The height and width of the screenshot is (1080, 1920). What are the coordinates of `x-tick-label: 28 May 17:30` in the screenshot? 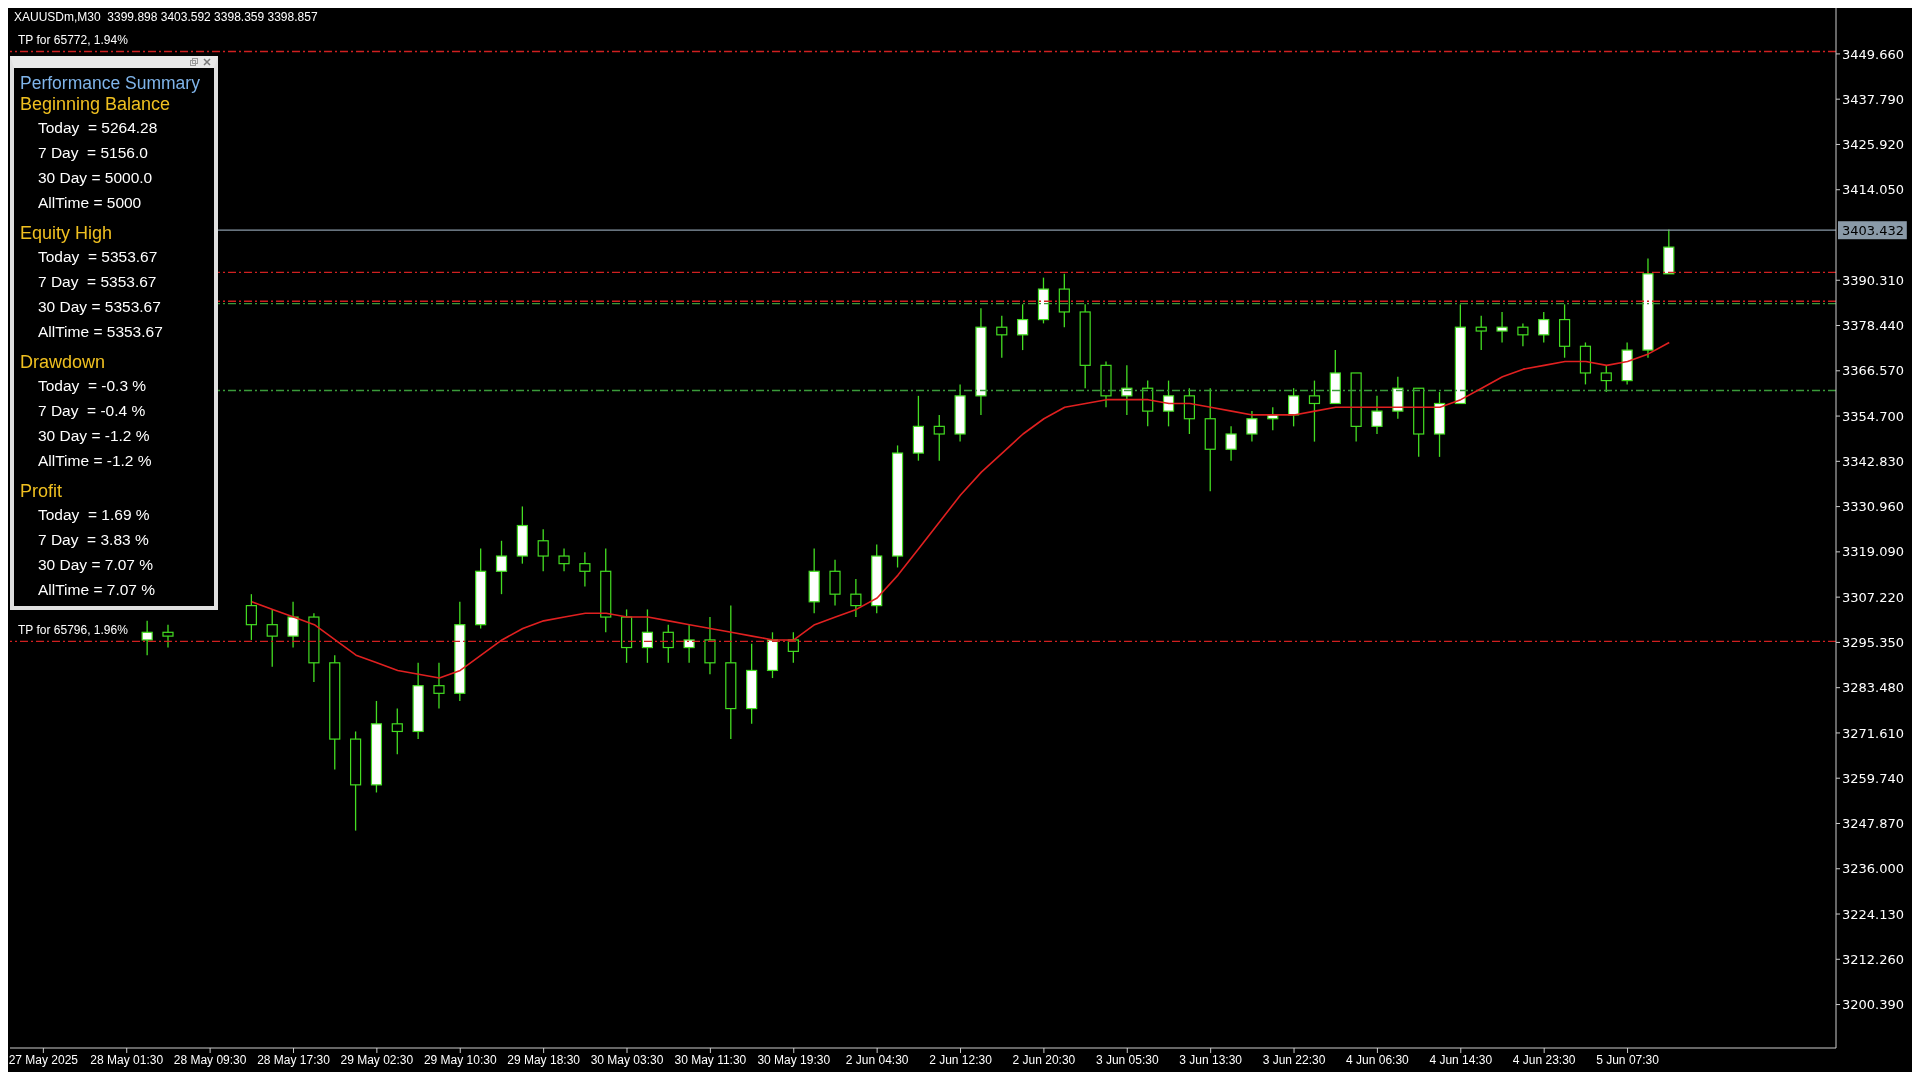 It's located at (294, 1059).